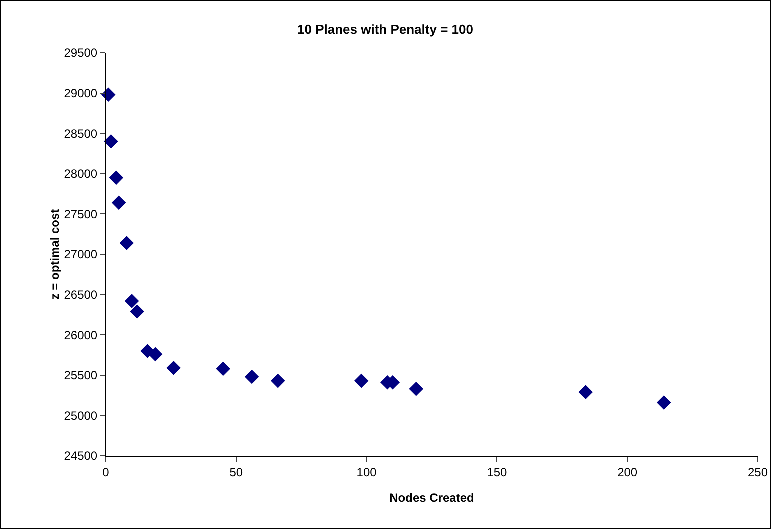 This screenshot has height=529, width=771. Describe the element at coordinates (81, 133) in the screenshot. I see `y-tick-label: 28500` at that location.